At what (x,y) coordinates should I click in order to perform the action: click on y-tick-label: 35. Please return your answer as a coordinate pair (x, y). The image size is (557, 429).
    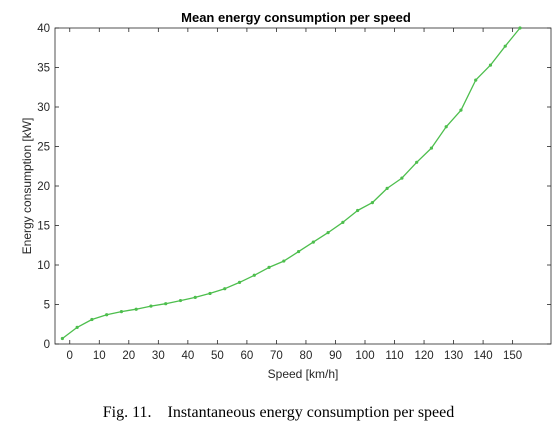
    Looking at the image, I should click on (43, 69).